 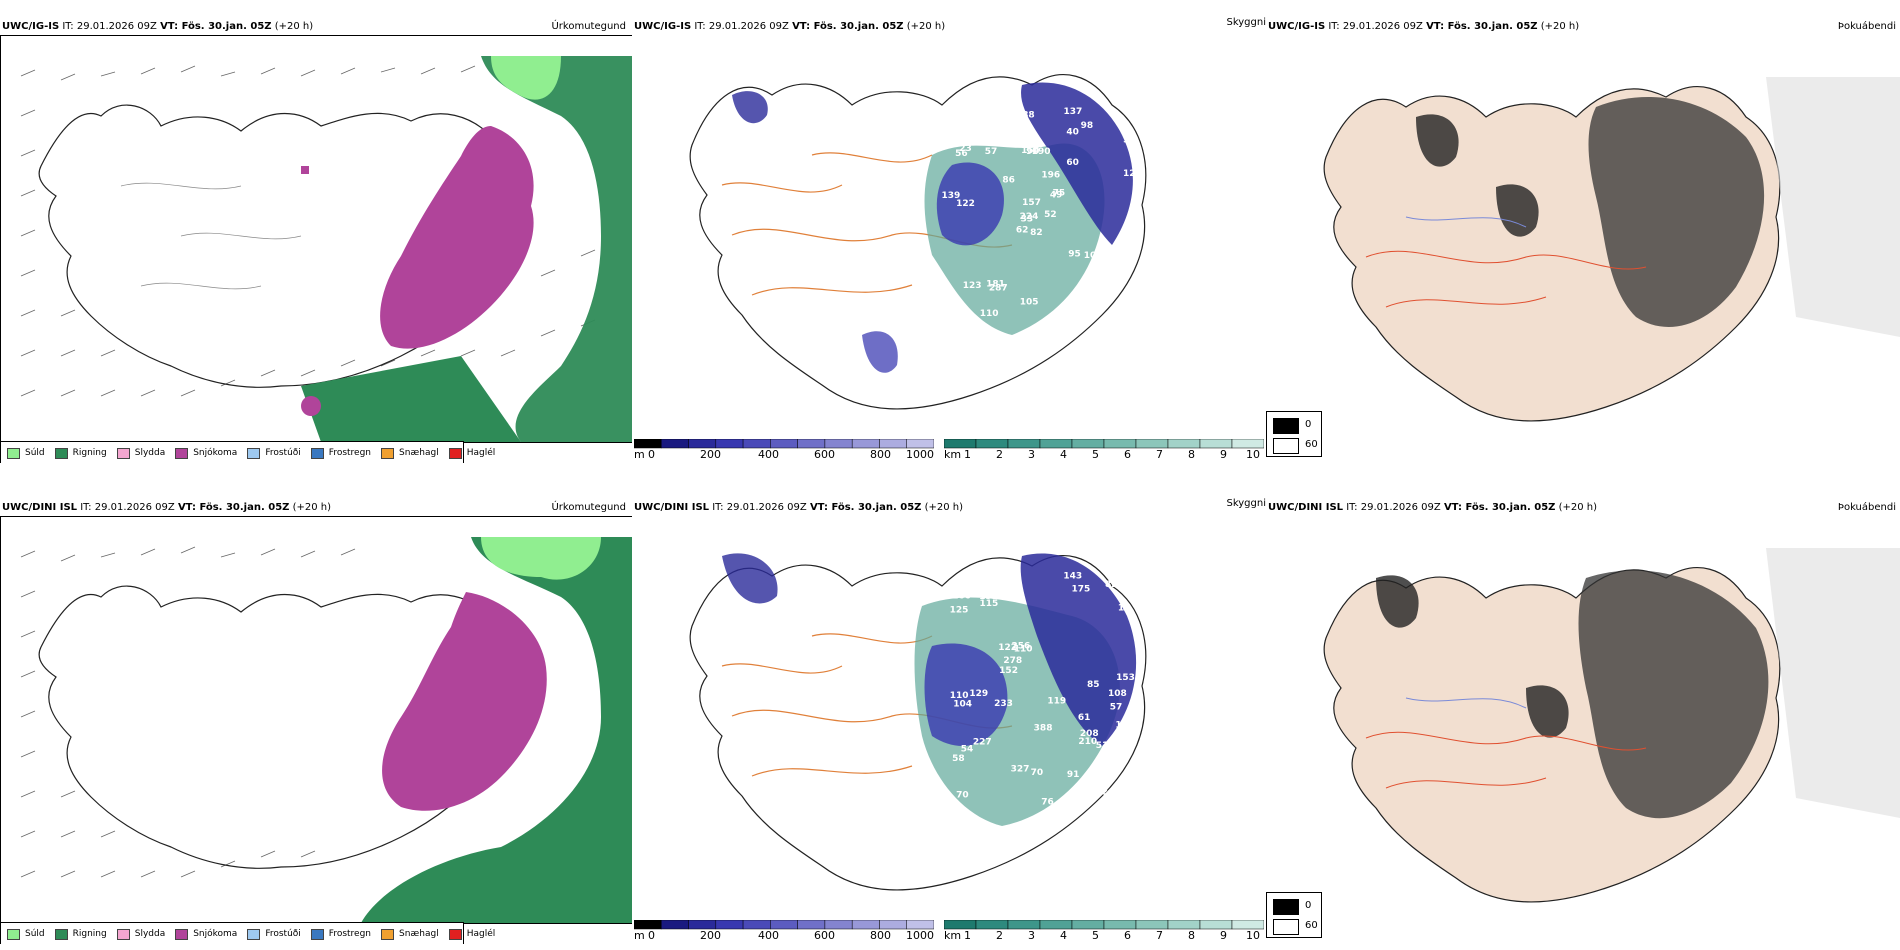 I want to click on fog-panel-label: Þokuábendi, so click(x=1866, y=26).